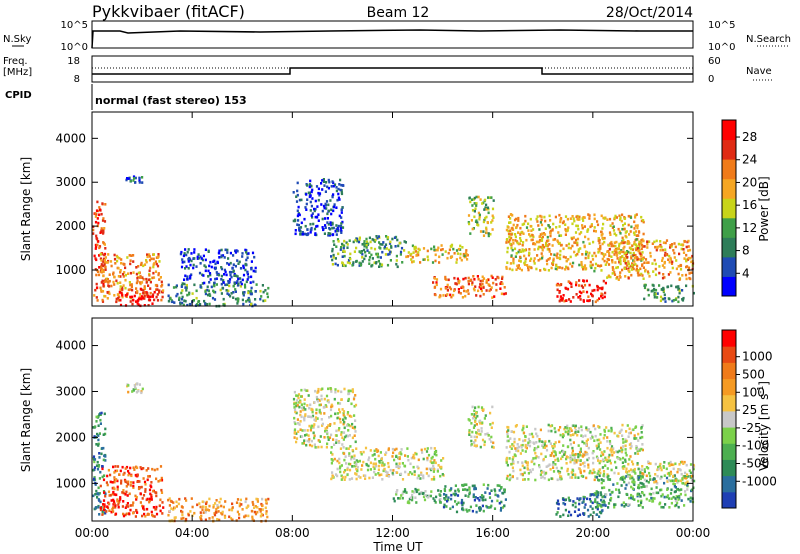  I want to click on freq-unit-label: [MHz], so click(17, 72).